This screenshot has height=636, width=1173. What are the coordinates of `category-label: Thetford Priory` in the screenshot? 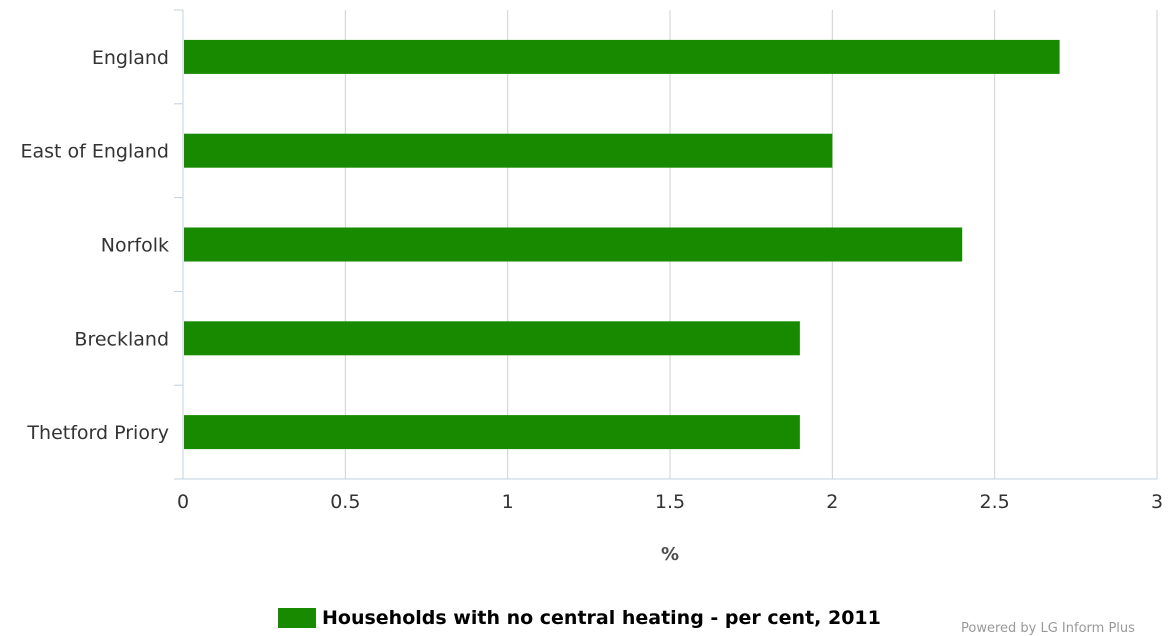 It's located at (97, 433).